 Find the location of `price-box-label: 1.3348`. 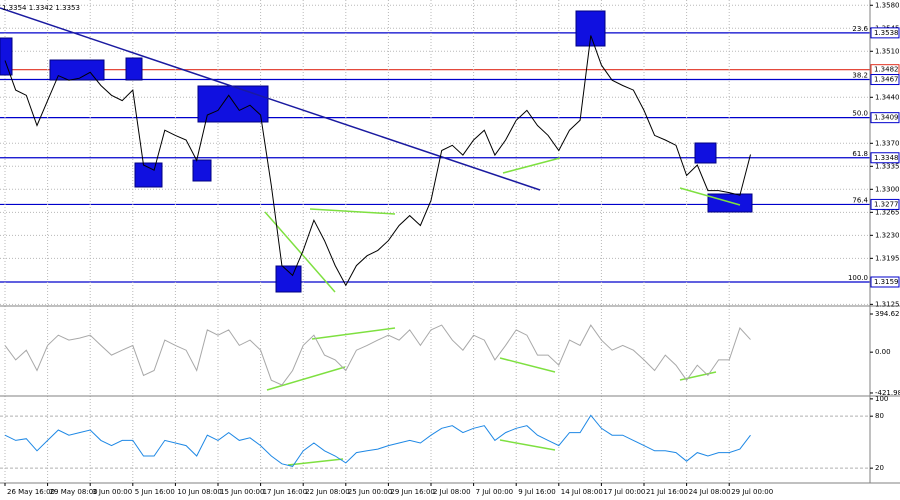

price-box-label: 1.3348 is located at coordinates (886, 158).